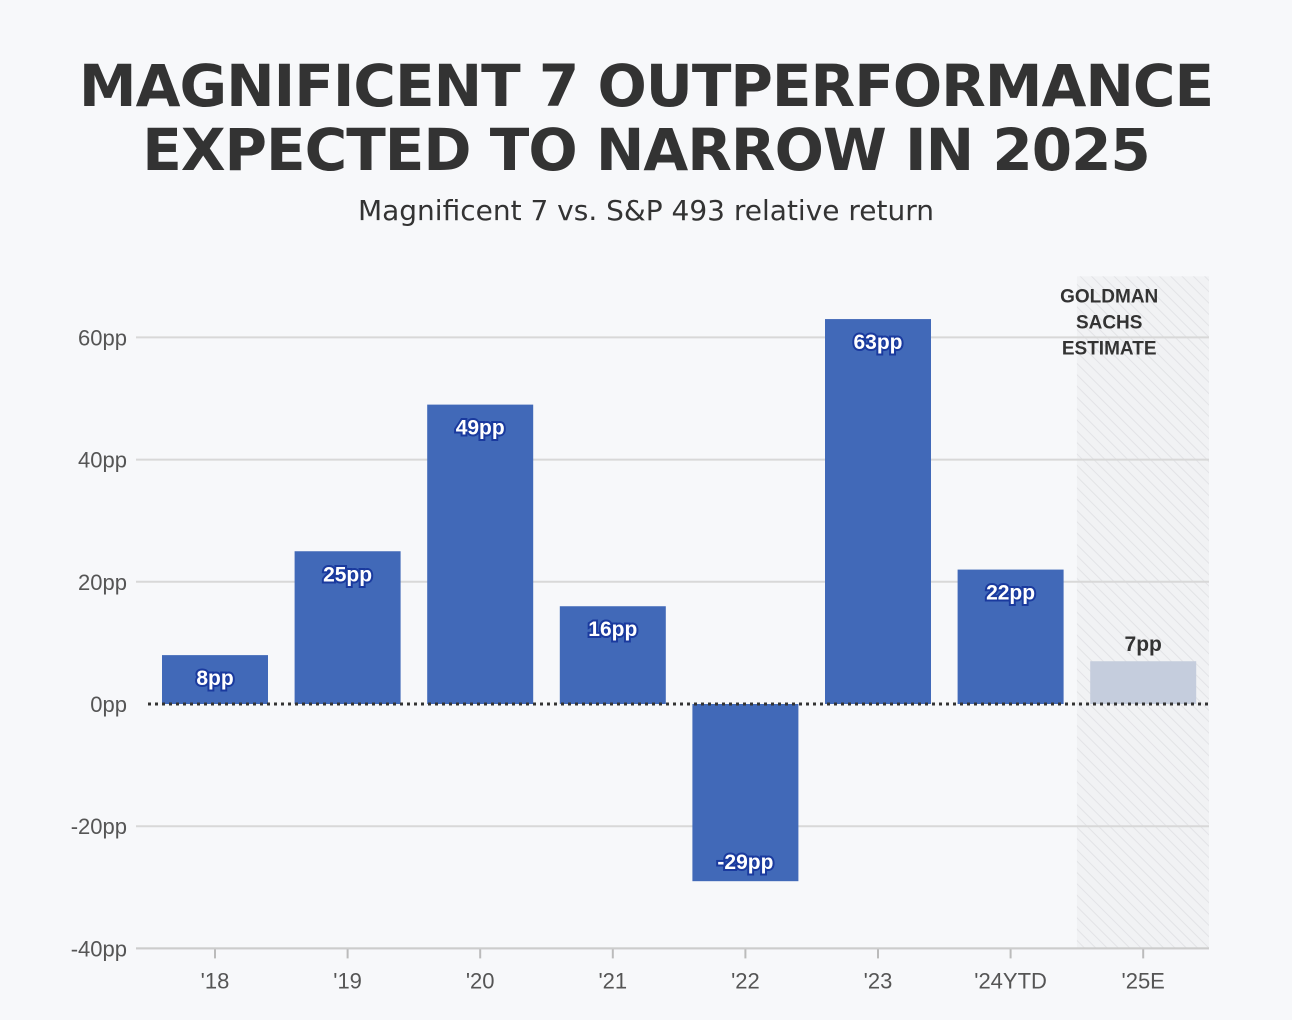 This screenshot has width=1292, height=1020. I want to click on y-tick-label: -20pp, so click(99, 826).